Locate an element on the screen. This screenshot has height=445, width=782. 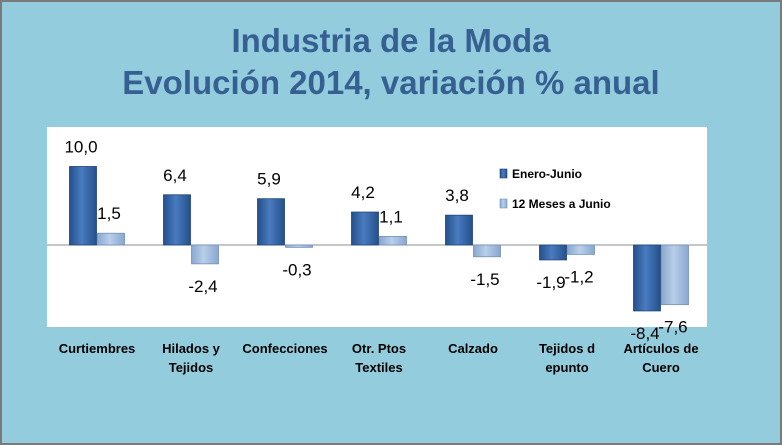
category-label: Artículos de Cuero is located at coordinates (661, 358).